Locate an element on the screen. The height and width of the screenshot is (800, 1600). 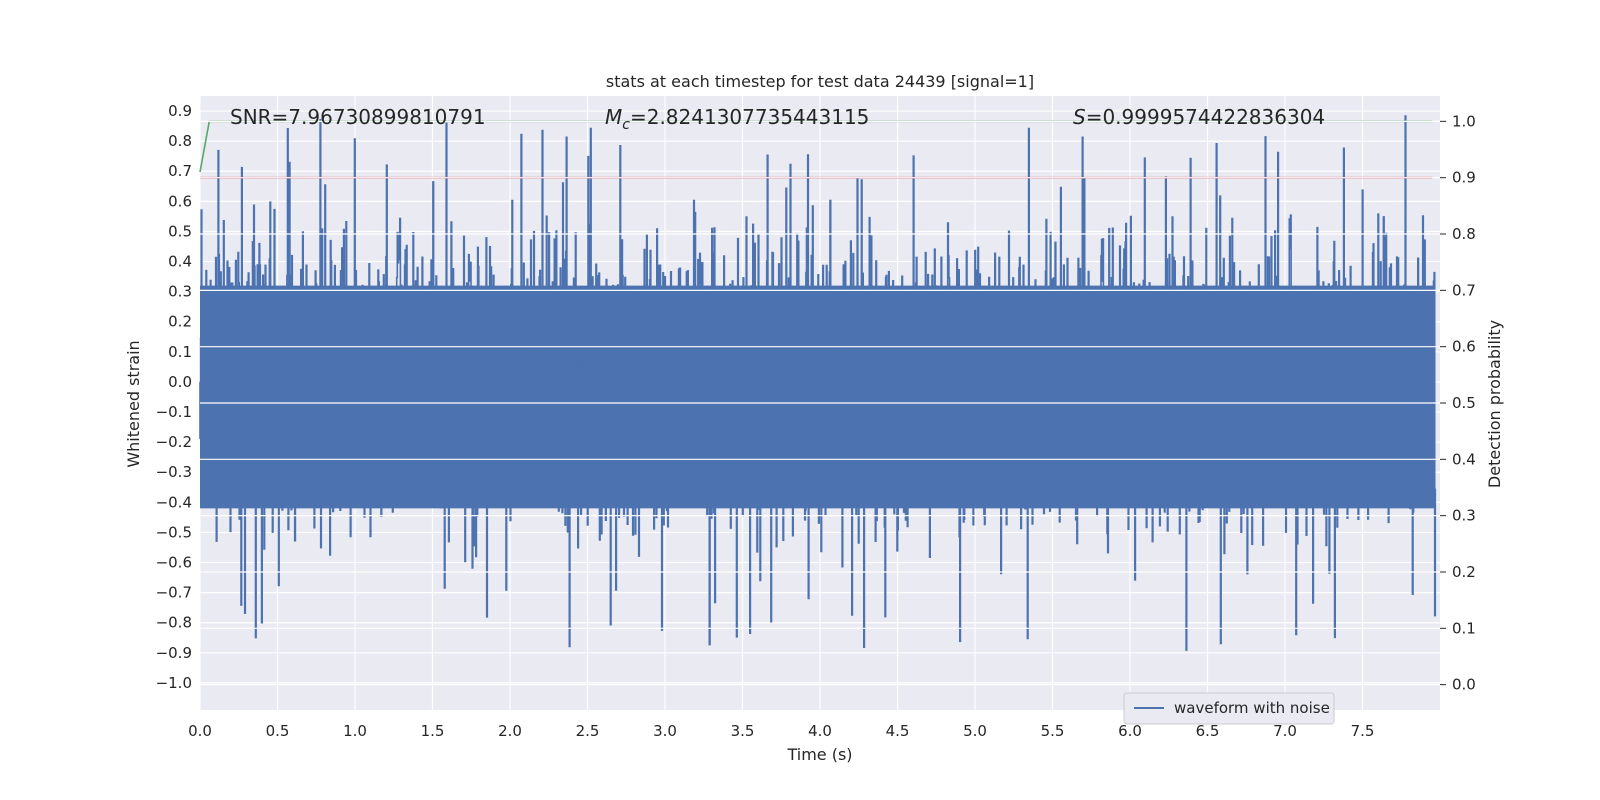
legend: waveform with noise is located at coordinates (1229, 708).